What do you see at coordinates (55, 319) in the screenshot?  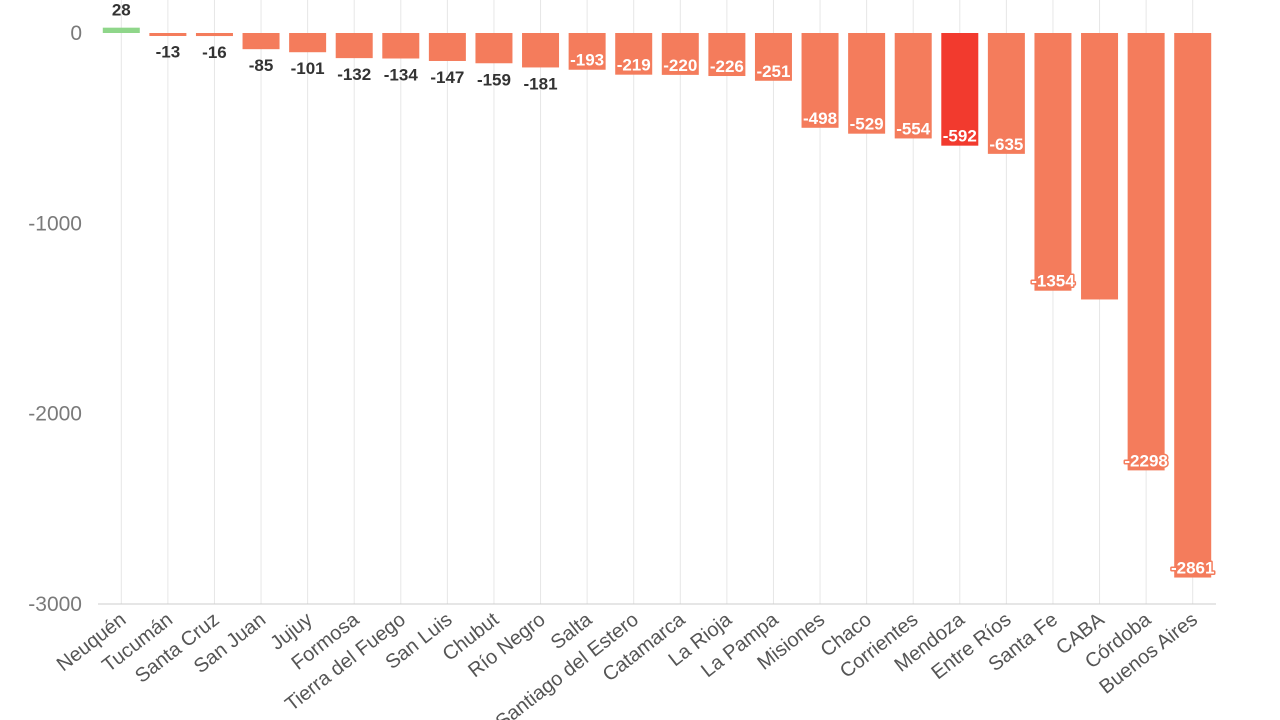 I see `y-axis: 0 -1000 -2000 -3000` at bounding box center [55, 319].